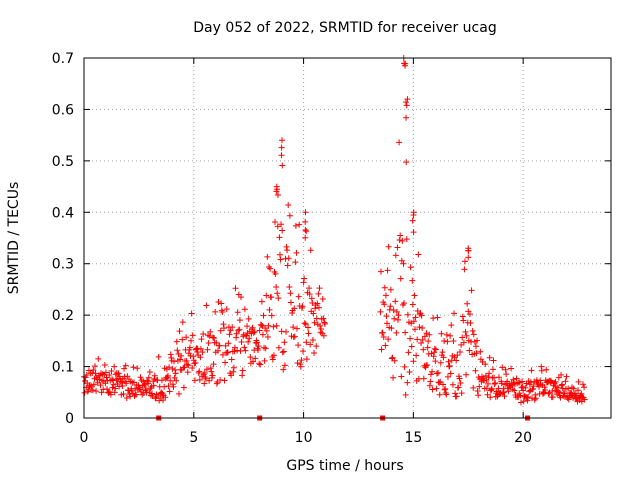 The height and width of the screenshot is (480, 640). What do you see at coordinates (63, 316) in the screenshot?
I see `y-tick-label: 0.2` at bounding box center [63, 316].